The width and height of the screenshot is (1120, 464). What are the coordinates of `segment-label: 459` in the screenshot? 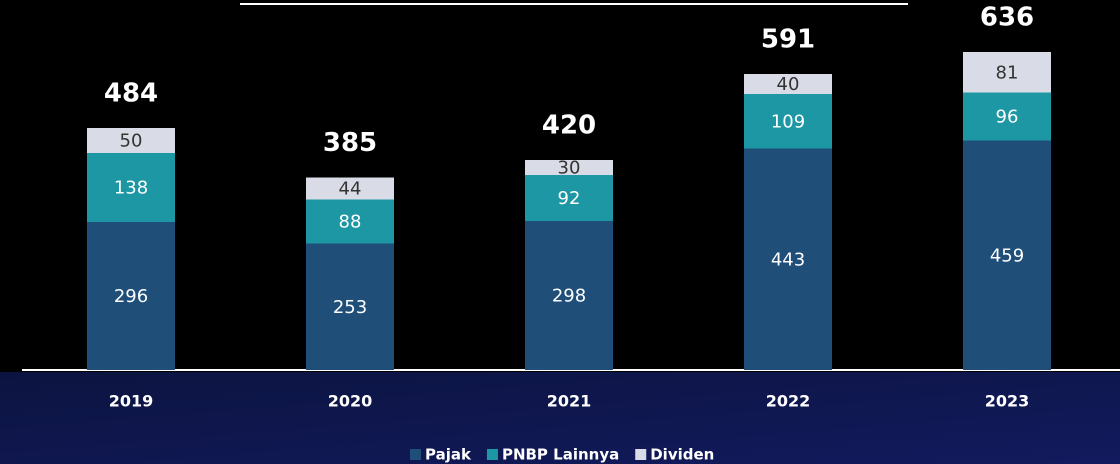 It's located at (1007, 255).